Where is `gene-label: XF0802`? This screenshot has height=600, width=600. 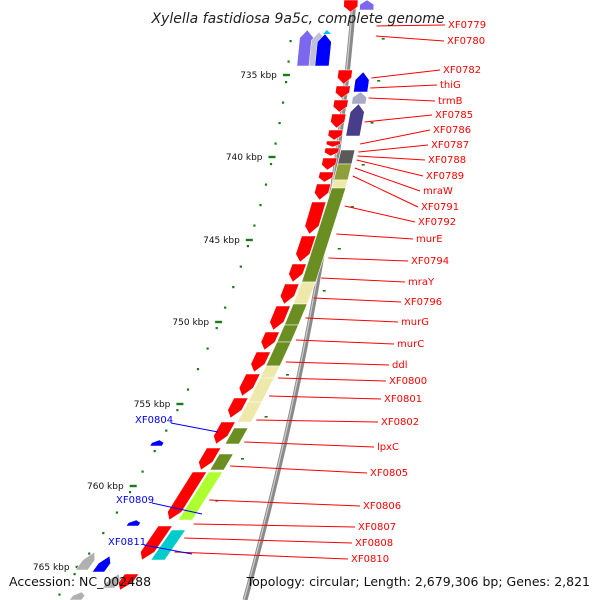 gene-label: XF0802 is located at coordinates (400, 422).